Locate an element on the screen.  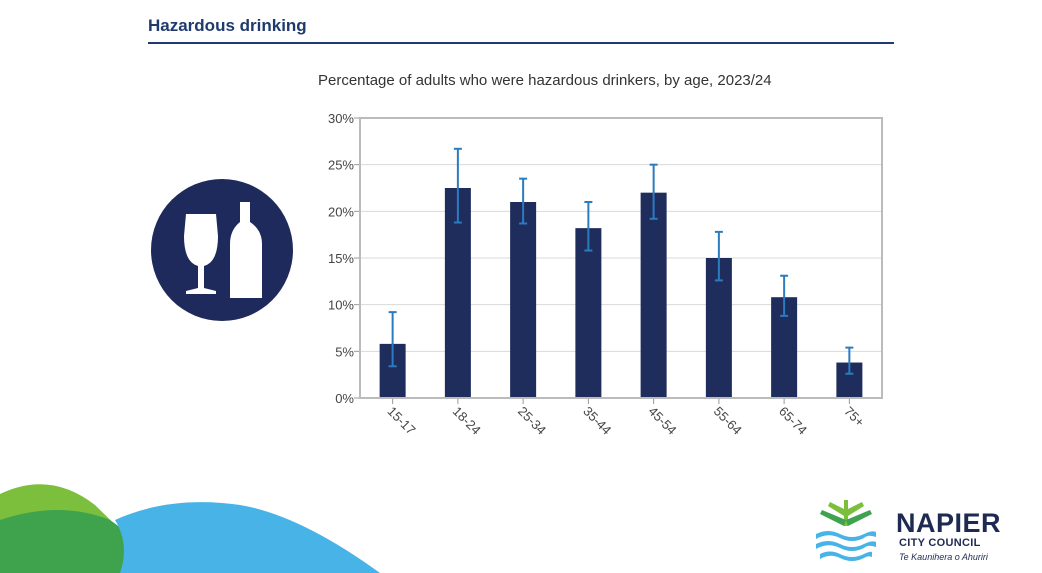
section-title: Hazardous drinking is located at coordinates (227, 25).